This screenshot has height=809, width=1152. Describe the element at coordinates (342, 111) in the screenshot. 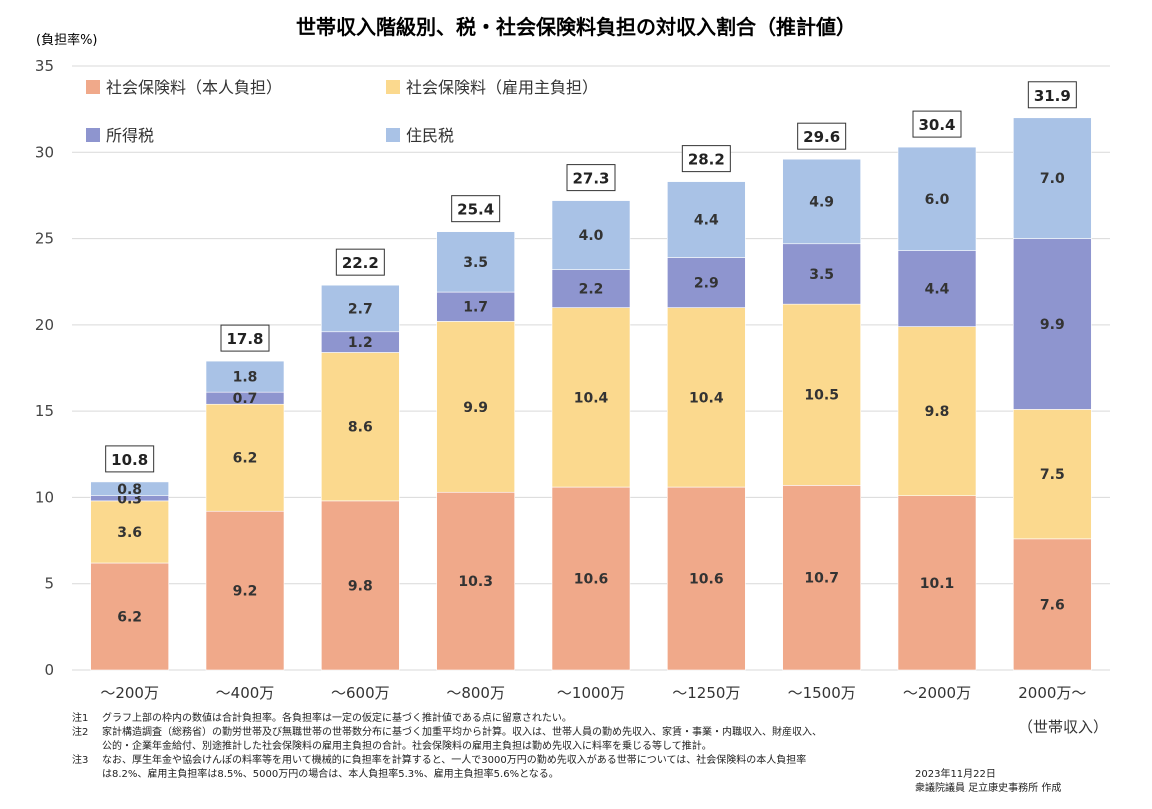

I see `legend: 社会保険料（本人負担） 社会保険料（雇用主負担） 所得税 住民税` at that location.